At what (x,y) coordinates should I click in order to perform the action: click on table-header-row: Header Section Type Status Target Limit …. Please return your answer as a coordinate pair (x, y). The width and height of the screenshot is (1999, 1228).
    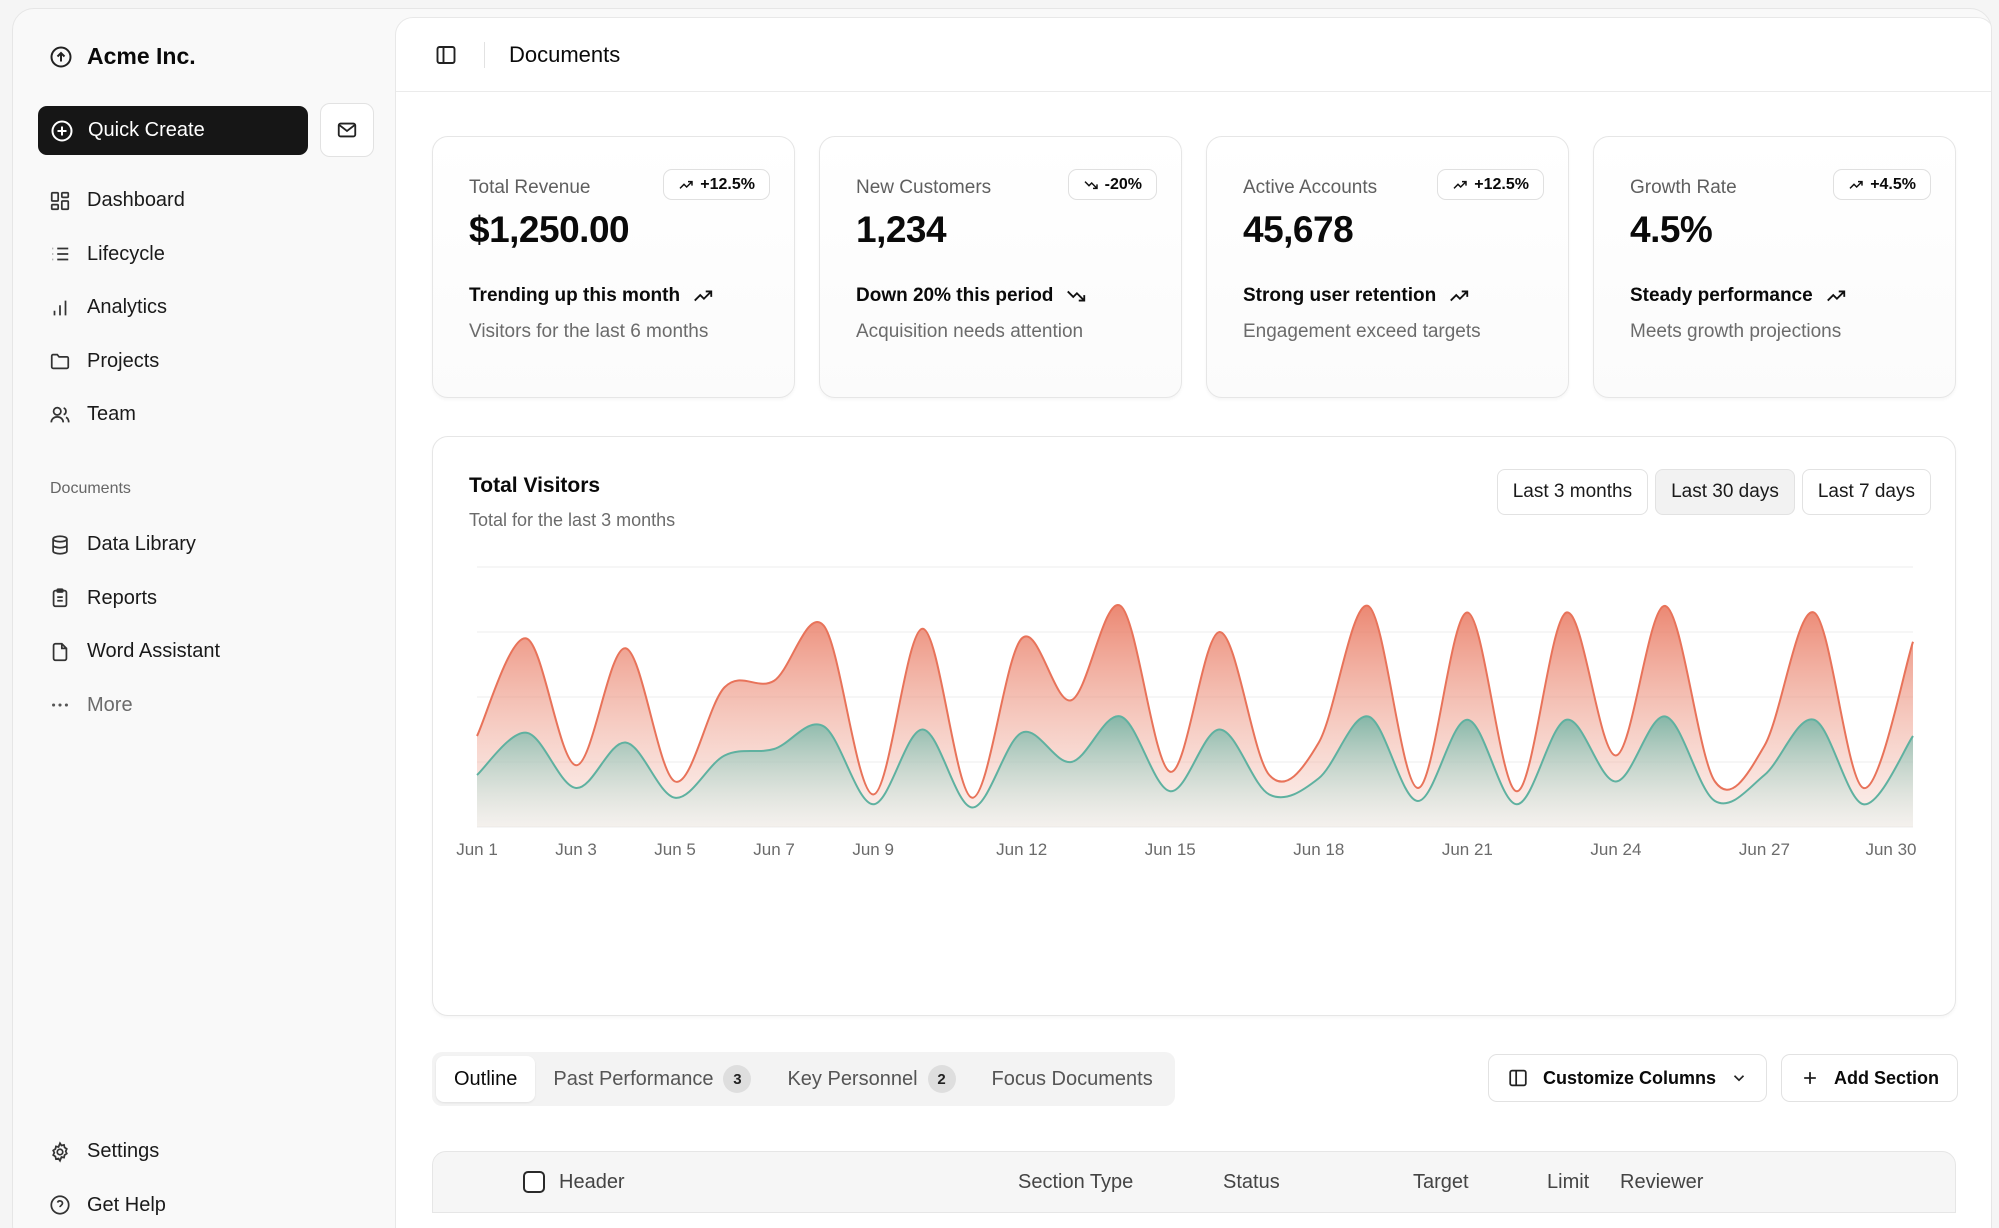
    Looking at the image, I should click on (1194, 1182).